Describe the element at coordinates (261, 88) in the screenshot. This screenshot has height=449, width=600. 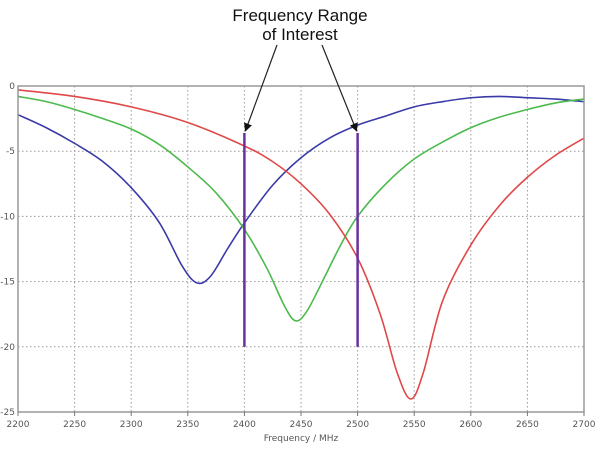
I see `arrow-left` at that location.